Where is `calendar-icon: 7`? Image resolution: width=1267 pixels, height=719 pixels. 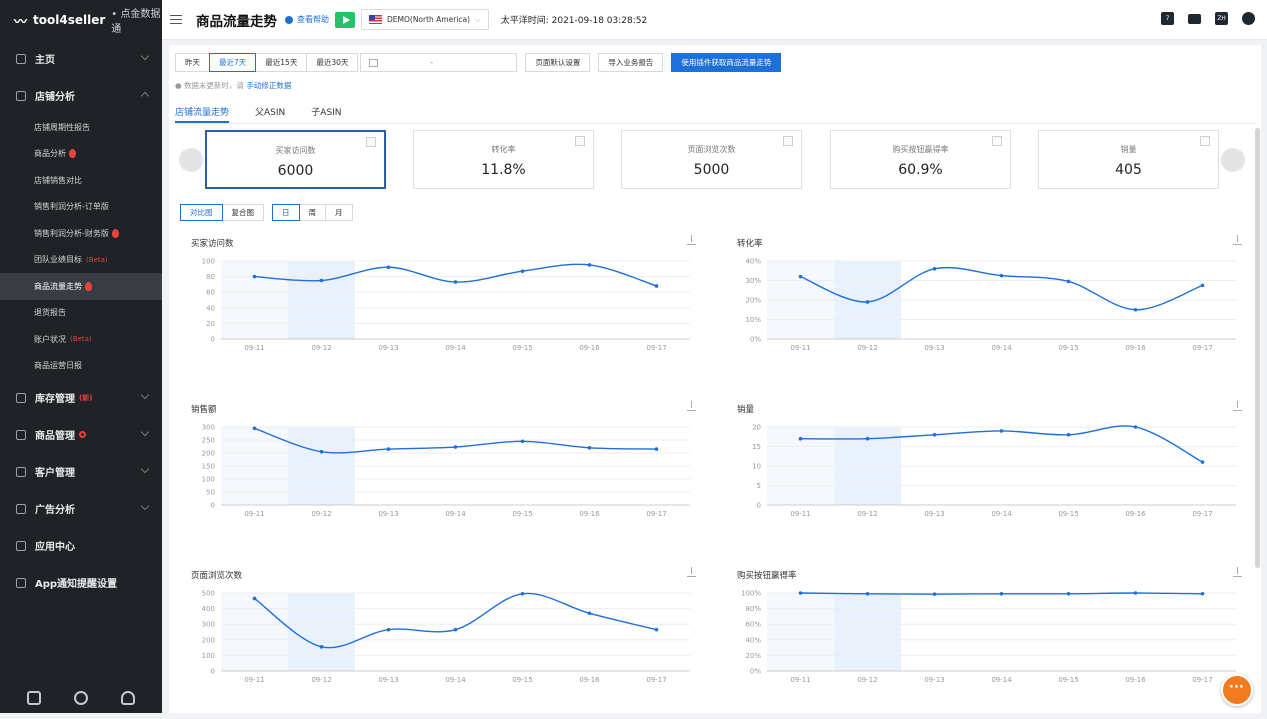
calendar-icon: 7 is located at coordinates (1167, 18).